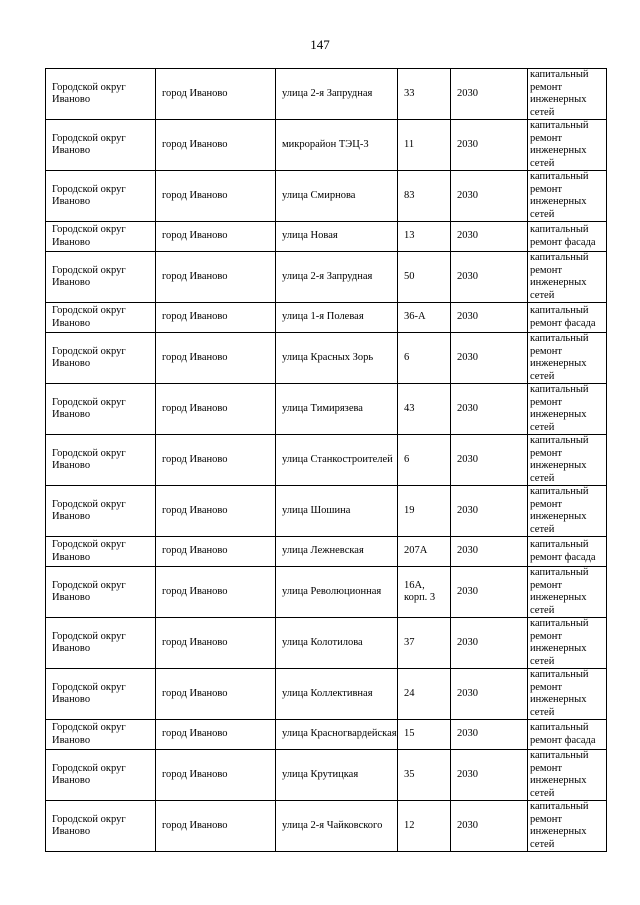 The image size is (640, 905). Describe the element at coordinates (424, 145) in the screenshot. I see `cell-house-number: 11` at that location.